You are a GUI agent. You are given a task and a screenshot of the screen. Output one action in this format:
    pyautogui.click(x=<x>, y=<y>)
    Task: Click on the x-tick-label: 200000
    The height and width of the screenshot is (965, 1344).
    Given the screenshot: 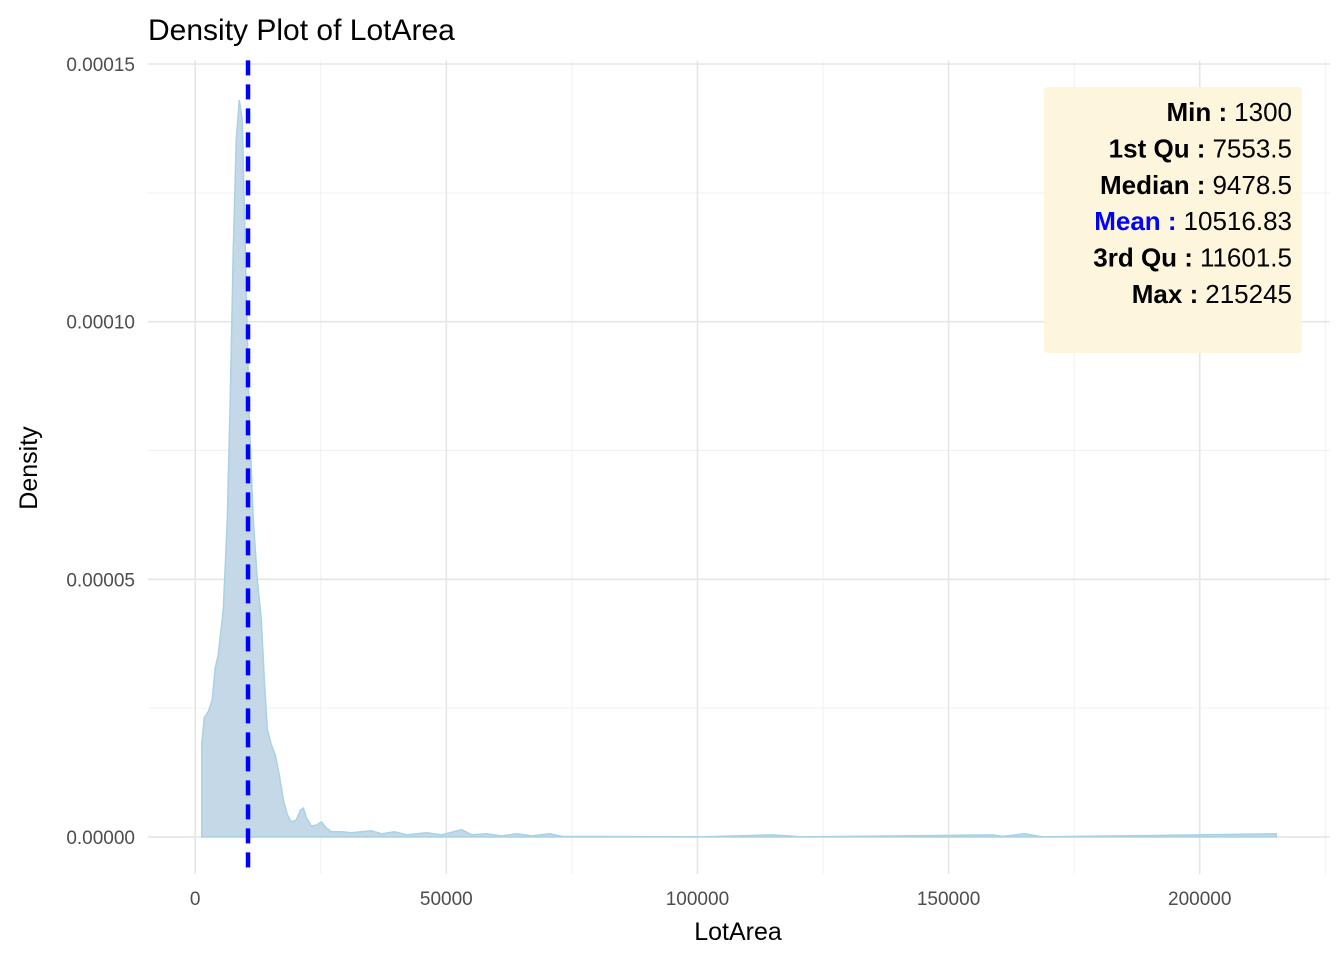 What is the action you would take?
    pyautogui.click(x=1199, y=899)
    